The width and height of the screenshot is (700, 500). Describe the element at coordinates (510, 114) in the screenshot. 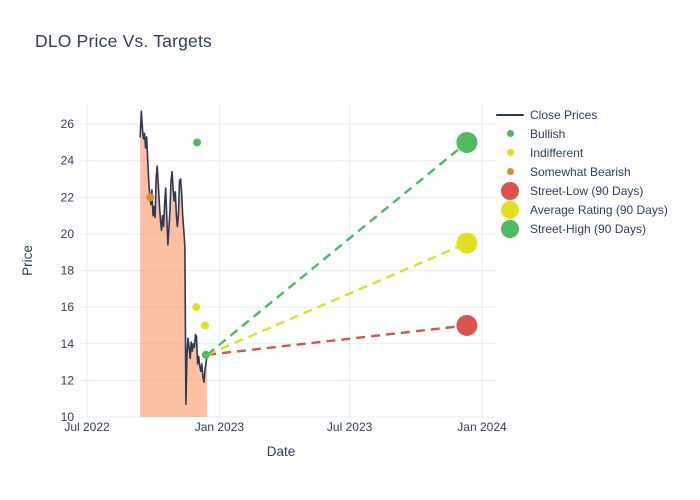

I see `legend-line-icon` at that location.